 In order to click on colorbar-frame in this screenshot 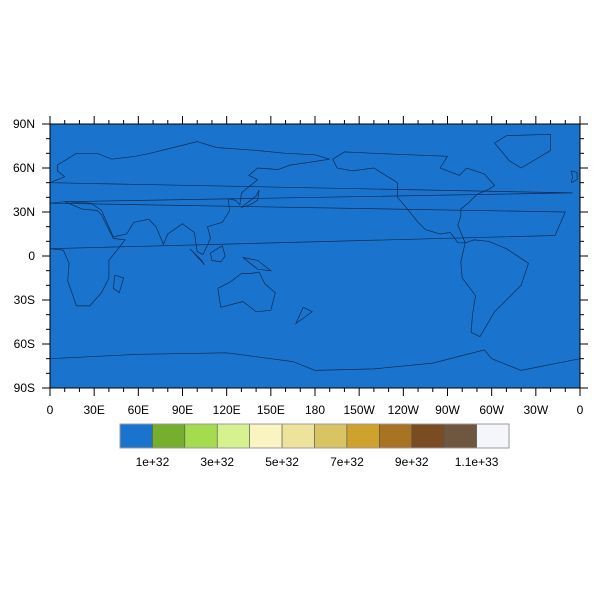, I will do `click(314, 436)`.